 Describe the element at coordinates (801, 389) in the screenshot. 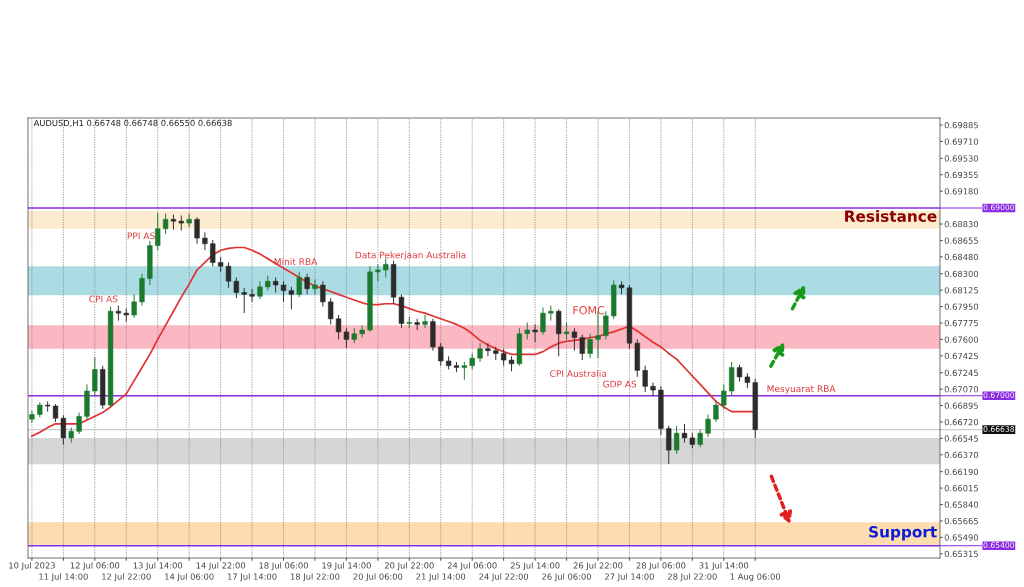

I see `annotation: Mesyuarat RBA` at that location.